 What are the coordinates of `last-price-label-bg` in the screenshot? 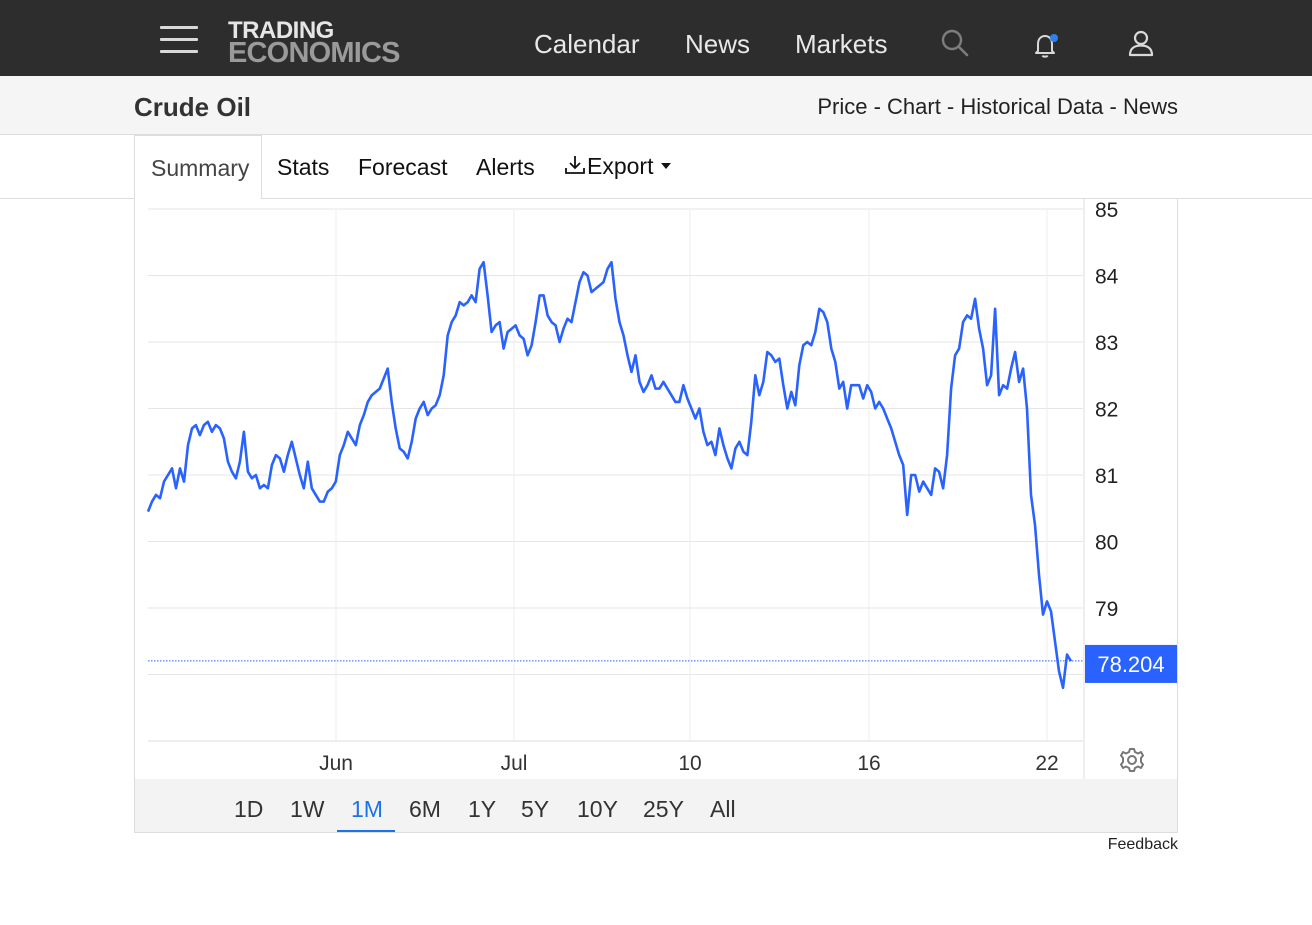 It's located at (1131, 663).